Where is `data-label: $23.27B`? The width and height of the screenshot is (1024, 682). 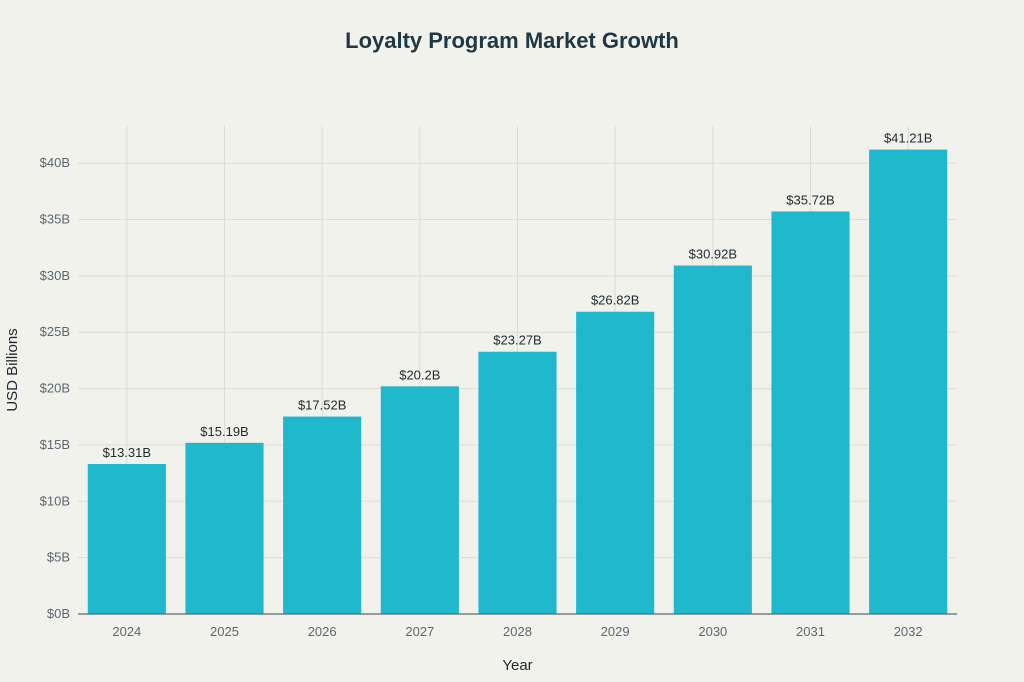 data-label: $23.27B is located at coordinates (517, 340).